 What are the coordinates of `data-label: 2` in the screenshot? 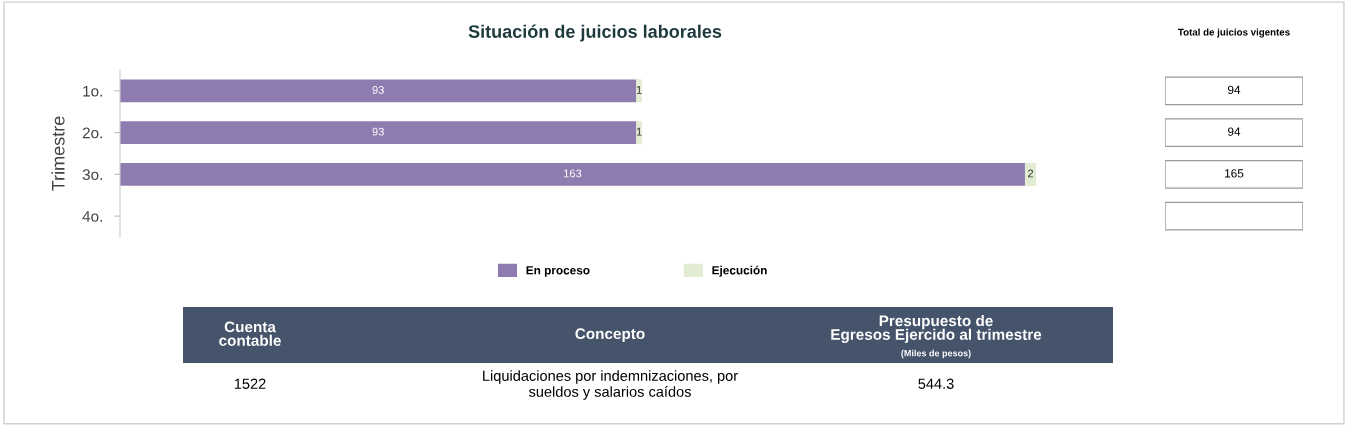 It's located at (1030, 173).